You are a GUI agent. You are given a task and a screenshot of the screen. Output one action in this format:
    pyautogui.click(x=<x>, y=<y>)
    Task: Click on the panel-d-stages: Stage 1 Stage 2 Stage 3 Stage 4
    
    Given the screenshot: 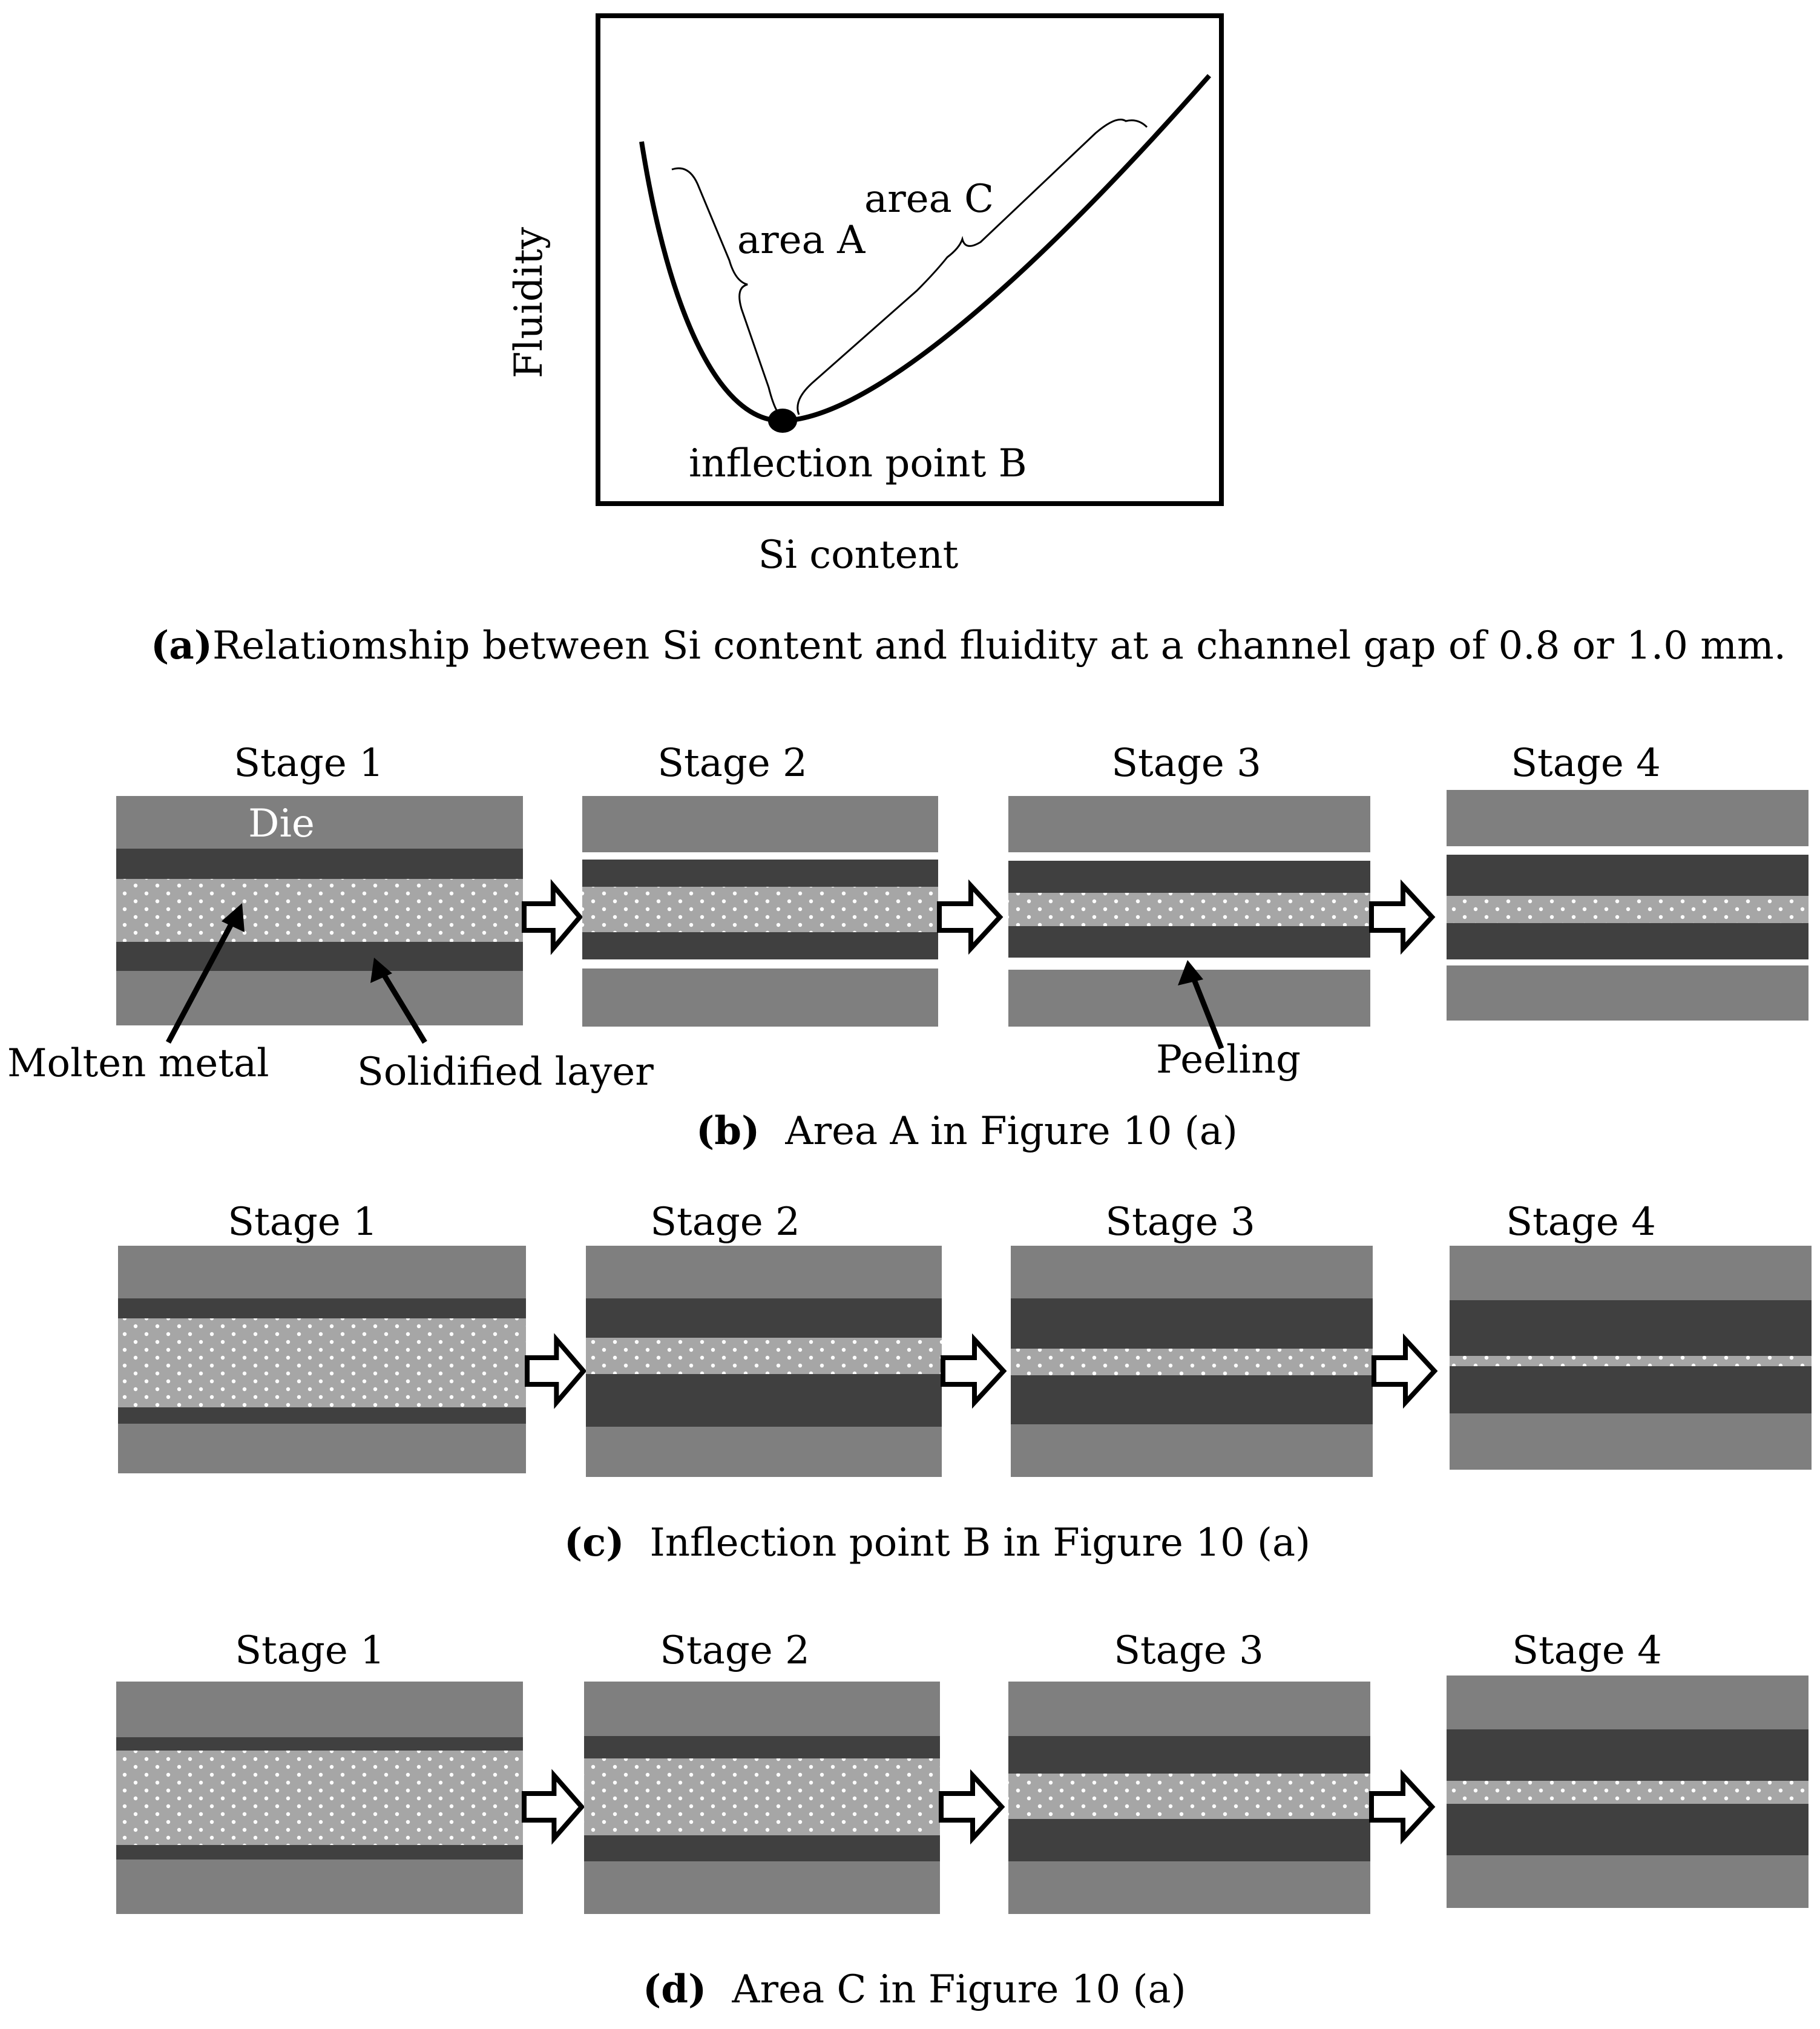 What is the action you would take?
    pyautogui.click(x=962, y=1771)
    